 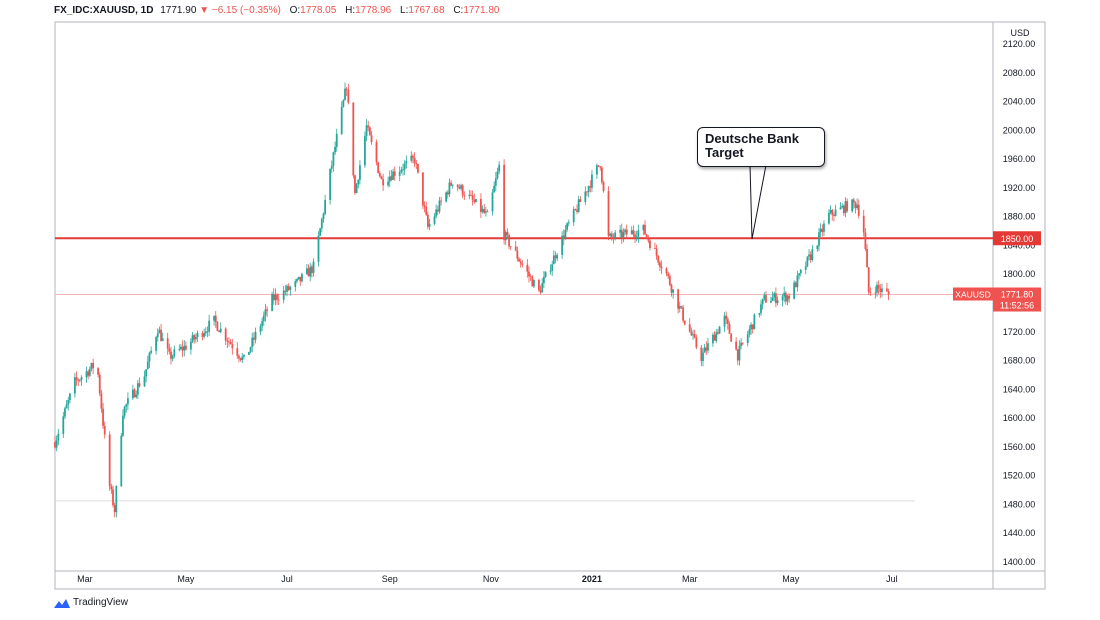 I want to click on y-tick-label: 1720.00, so click(x=1019, y=332).